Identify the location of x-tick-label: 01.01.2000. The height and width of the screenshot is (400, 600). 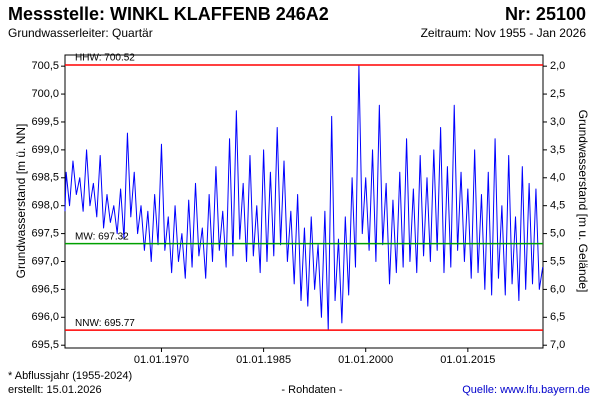
(365, 360).